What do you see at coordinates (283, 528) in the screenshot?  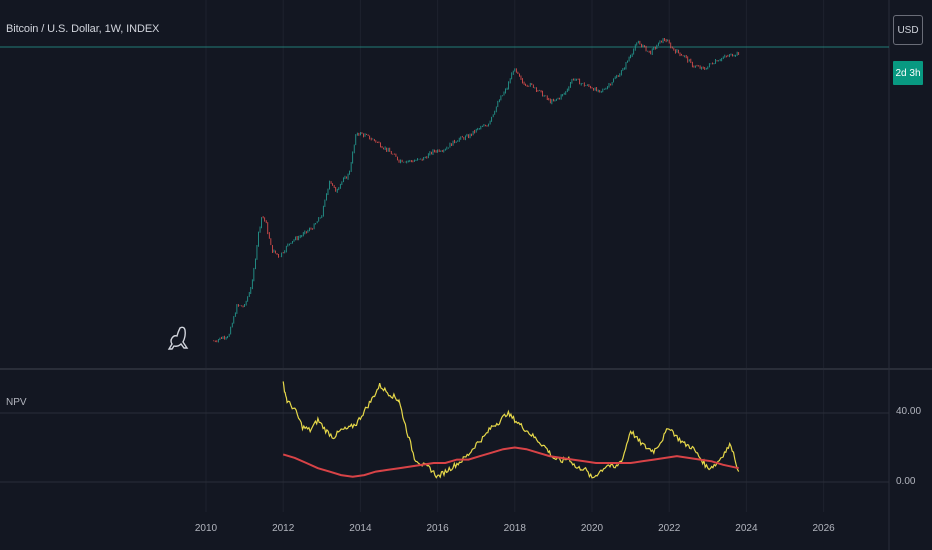 I see `x-tick-label: 2012` at bounding box center [283, 528].